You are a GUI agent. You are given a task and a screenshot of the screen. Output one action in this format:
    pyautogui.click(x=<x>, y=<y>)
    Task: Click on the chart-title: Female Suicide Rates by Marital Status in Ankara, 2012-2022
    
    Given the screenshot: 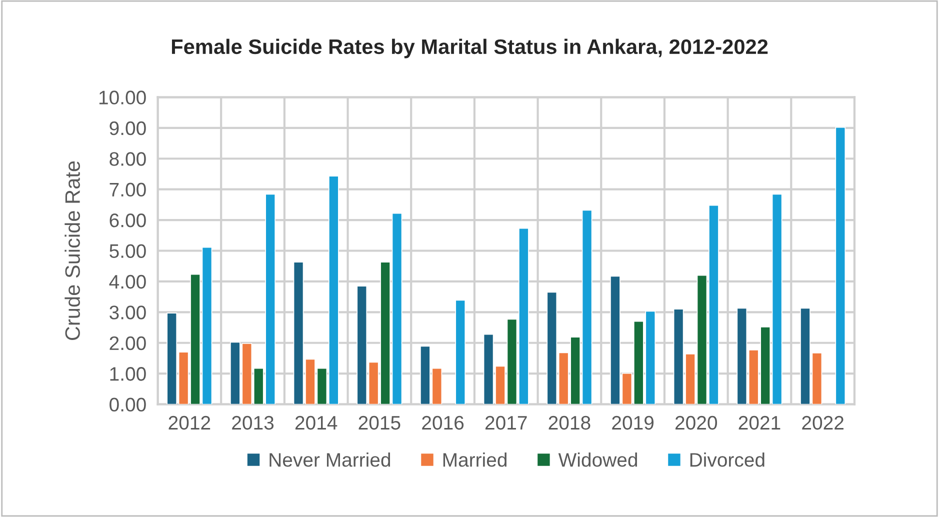 What is the action you would take?
    pyautogui.click(x=470, y=48)
    